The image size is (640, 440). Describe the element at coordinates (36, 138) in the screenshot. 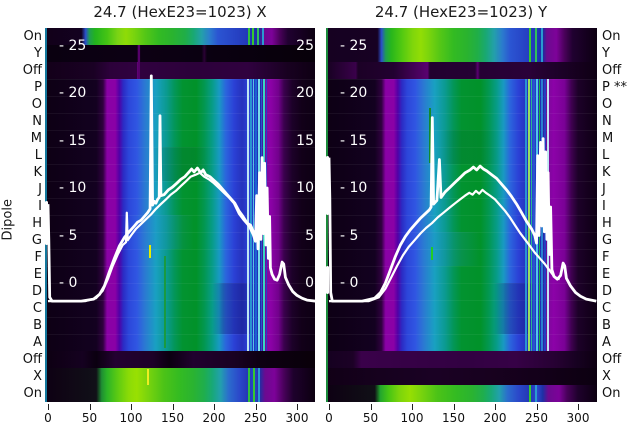

I see `row-label-m: M` at that location.